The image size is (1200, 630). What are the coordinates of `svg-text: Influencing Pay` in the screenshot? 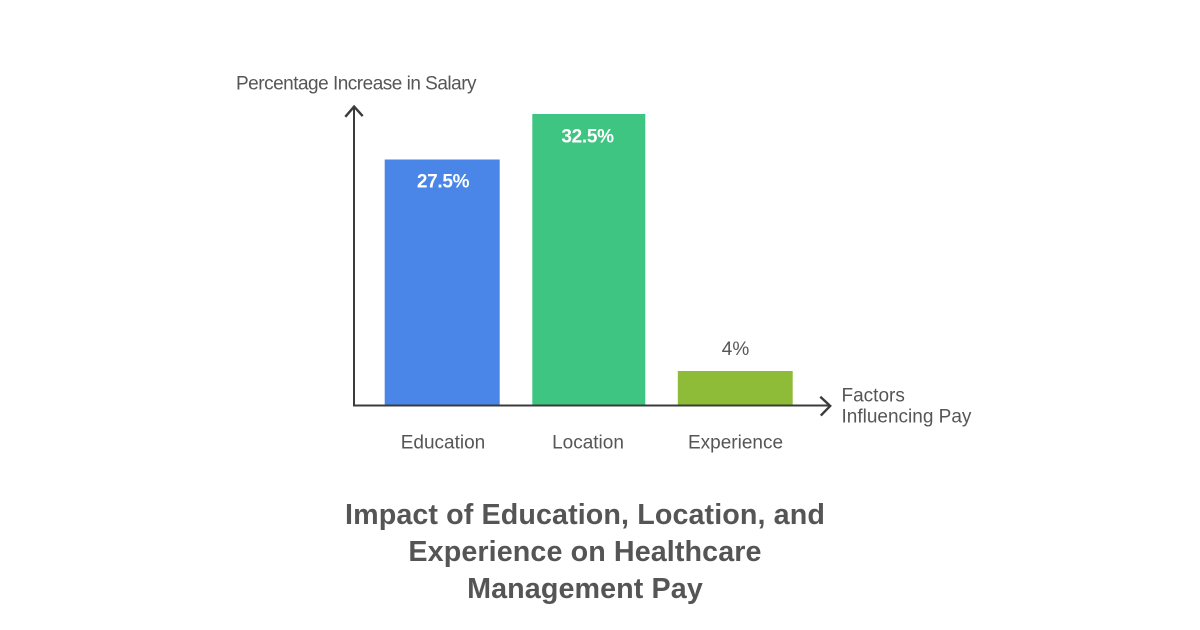 It's located at (907, 416).